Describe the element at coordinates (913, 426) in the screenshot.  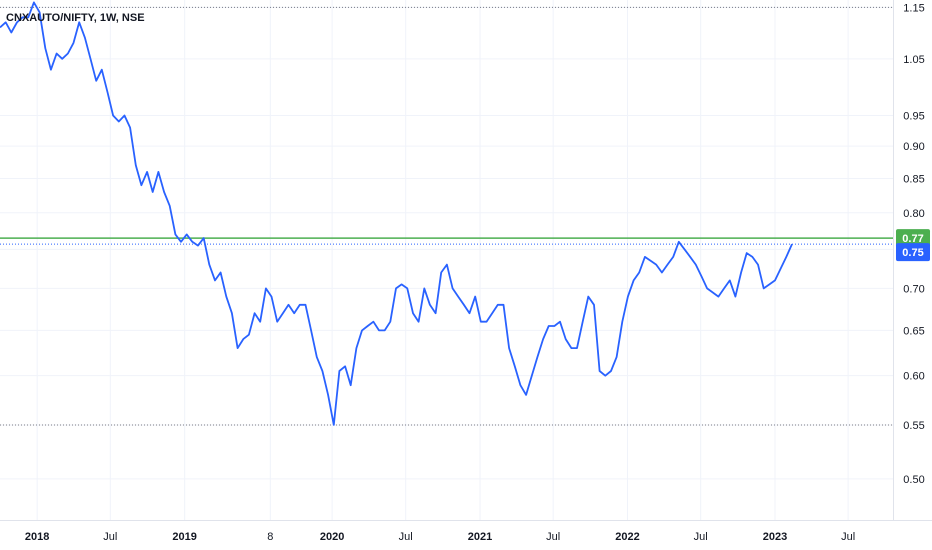
I see `y-tick-label: 0.55` at that location.